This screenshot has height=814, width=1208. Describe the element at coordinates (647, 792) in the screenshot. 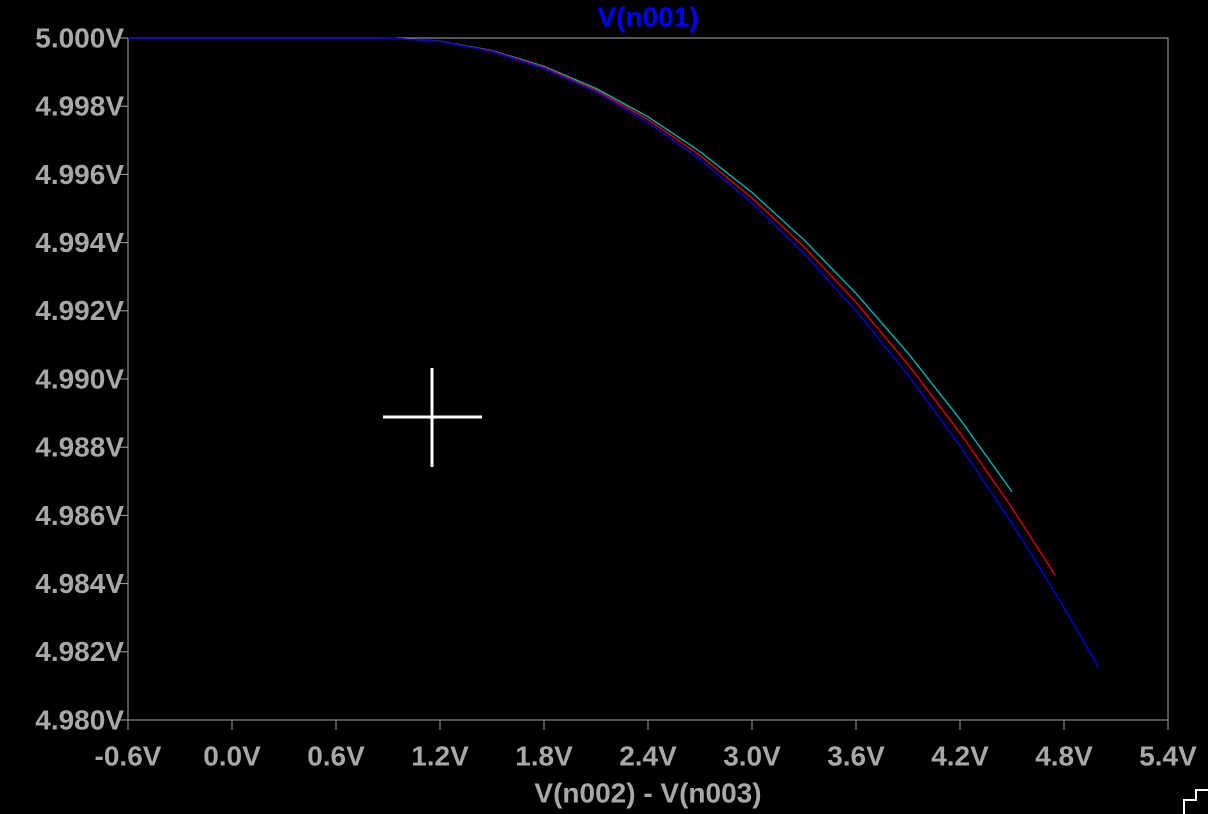

I see `x-axis-label: V(n002) - V(n003)` at that location.